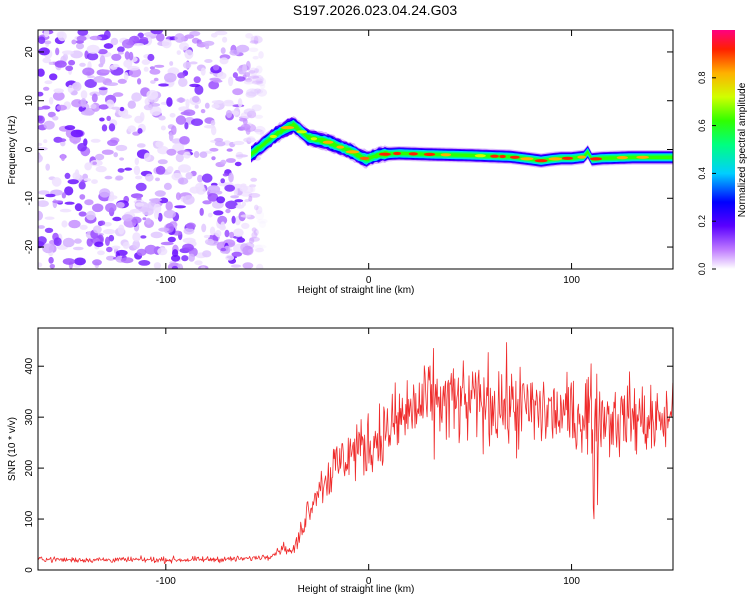 The width and height of the screenshot is (750, 600). I want to click on x-tick-label: -100, so click(166, 280).